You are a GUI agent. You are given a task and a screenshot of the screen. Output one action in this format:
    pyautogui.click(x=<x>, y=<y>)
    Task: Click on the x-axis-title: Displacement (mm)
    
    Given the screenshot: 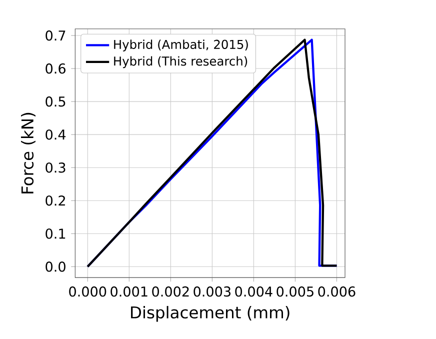 What is the action you would take?
    pyautogui.click(x=210, y=314)
    